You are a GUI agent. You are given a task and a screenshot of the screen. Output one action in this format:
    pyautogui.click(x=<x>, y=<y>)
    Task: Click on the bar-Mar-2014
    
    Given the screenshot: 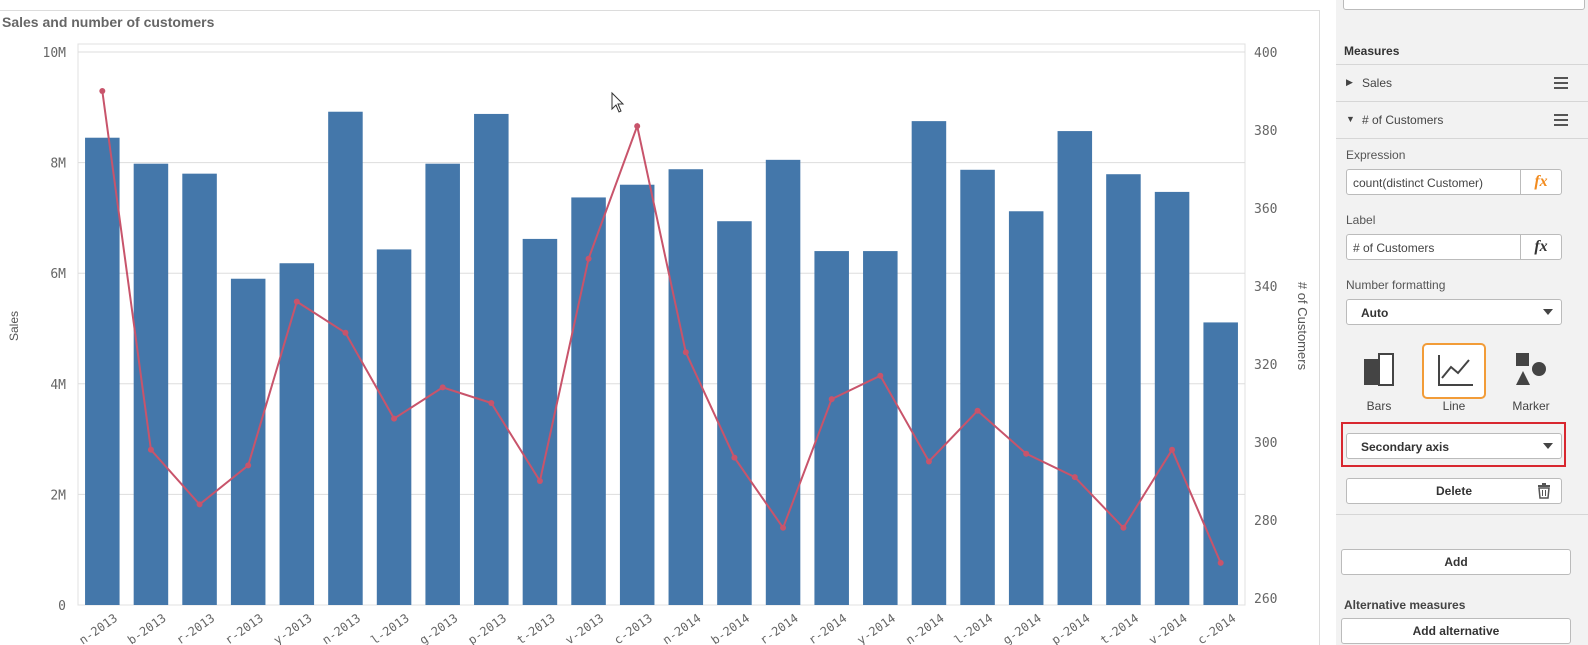 What is the action you would take?
    pyautogui.click(x=783, y=382)
    